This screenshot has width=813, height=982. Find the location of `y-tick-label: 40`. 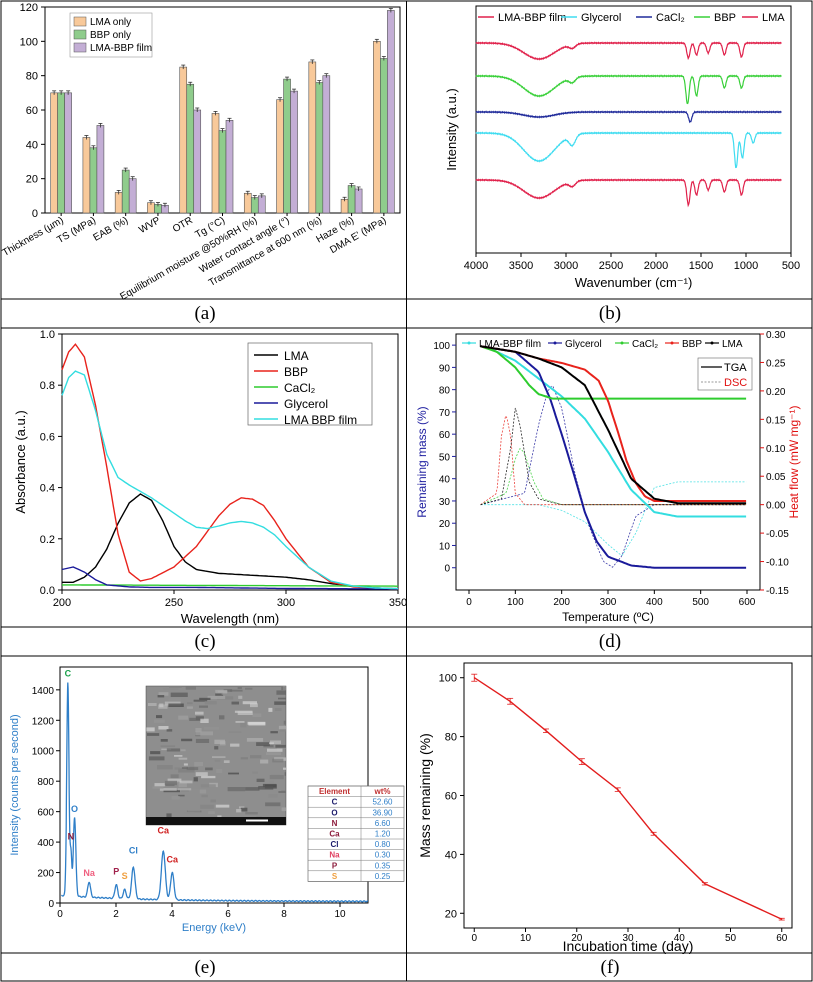

y-tick-label: 40 is located at coordinates (32, 145).